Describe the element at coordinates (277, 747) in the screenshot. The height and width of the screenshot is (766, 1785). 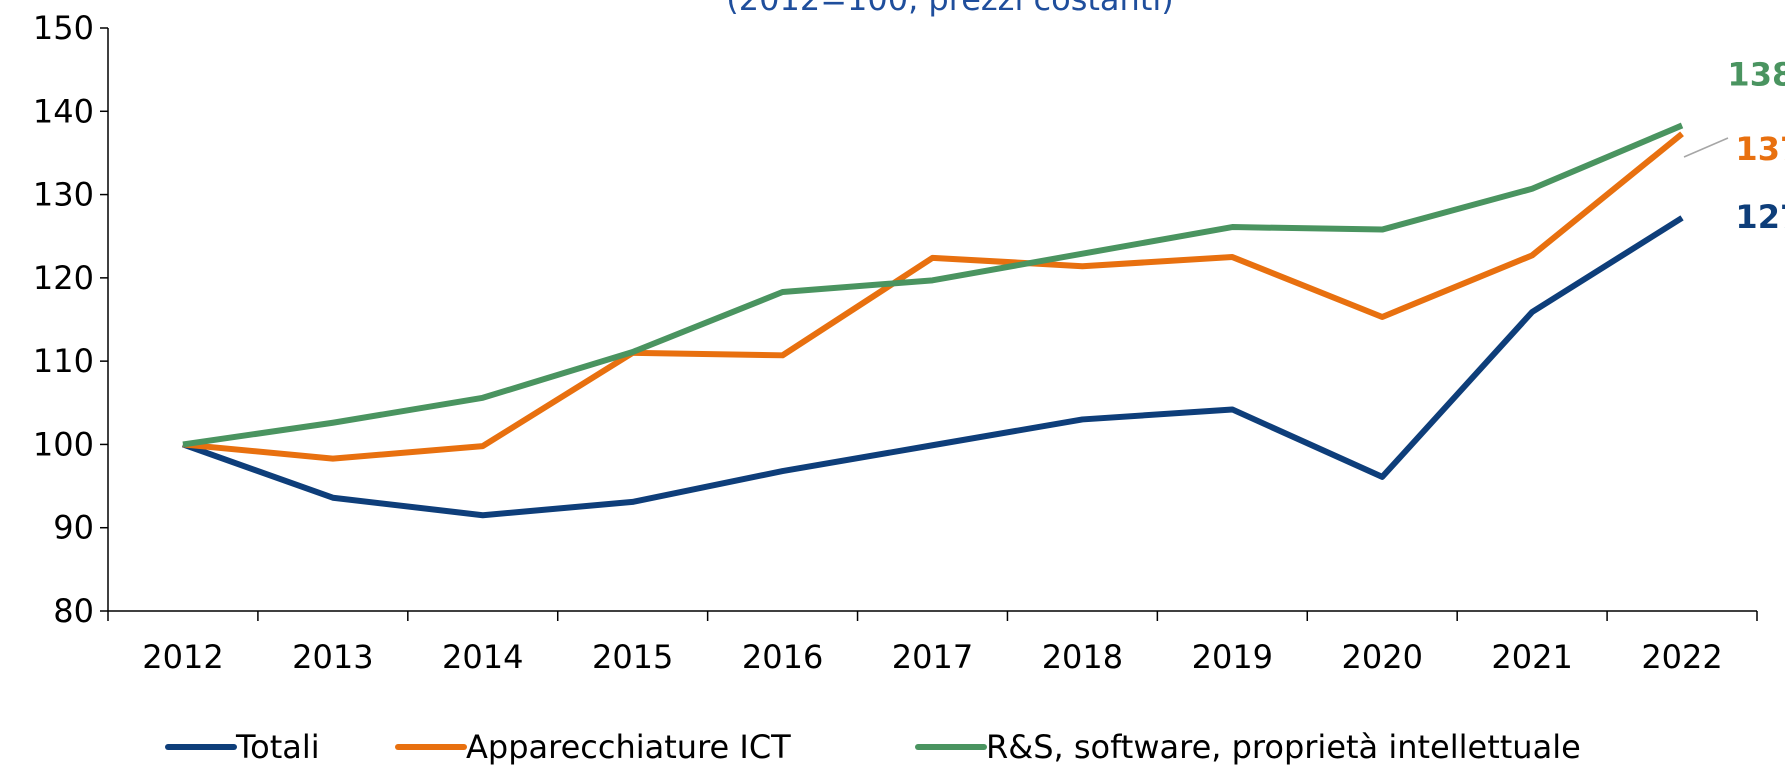
I see `legend-label: Totali` at that location.